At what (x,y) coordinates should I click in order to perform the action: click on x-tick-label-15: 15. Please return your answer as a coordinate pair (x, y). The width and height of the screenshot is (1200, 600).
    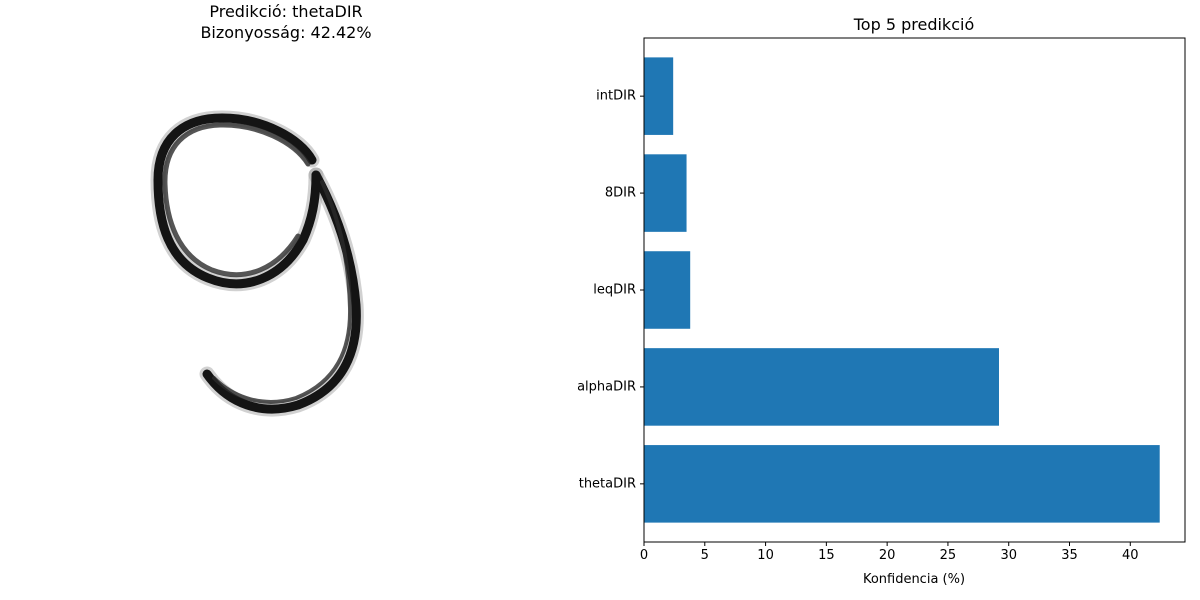
    Looking at the image, I should click on (826, 555).